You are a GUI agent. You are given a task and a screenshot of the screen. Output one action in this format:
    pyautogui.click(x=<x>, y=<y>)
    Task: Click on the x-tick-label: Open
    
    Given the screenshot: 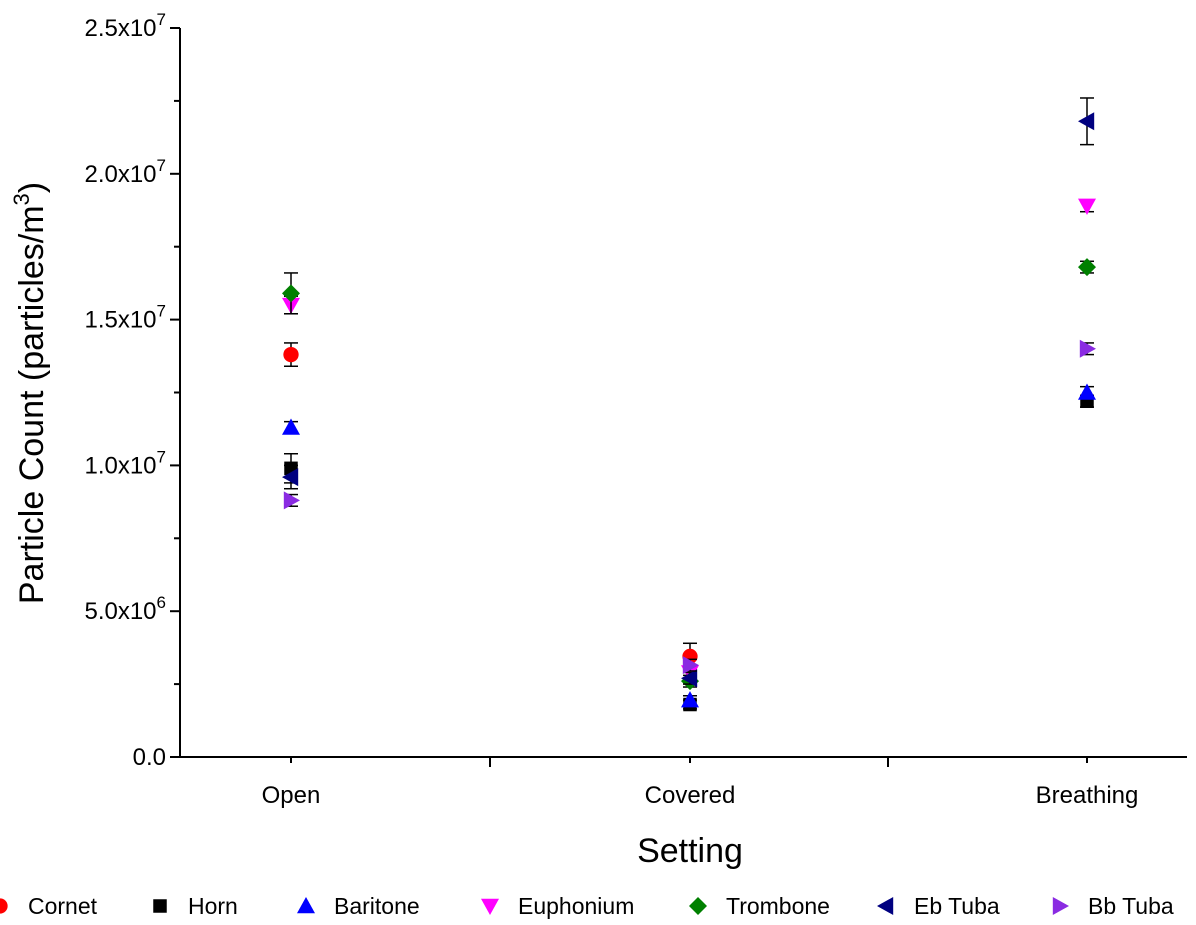 What is the action you would take?
    pyautogui.click(x=291, y=795)
    